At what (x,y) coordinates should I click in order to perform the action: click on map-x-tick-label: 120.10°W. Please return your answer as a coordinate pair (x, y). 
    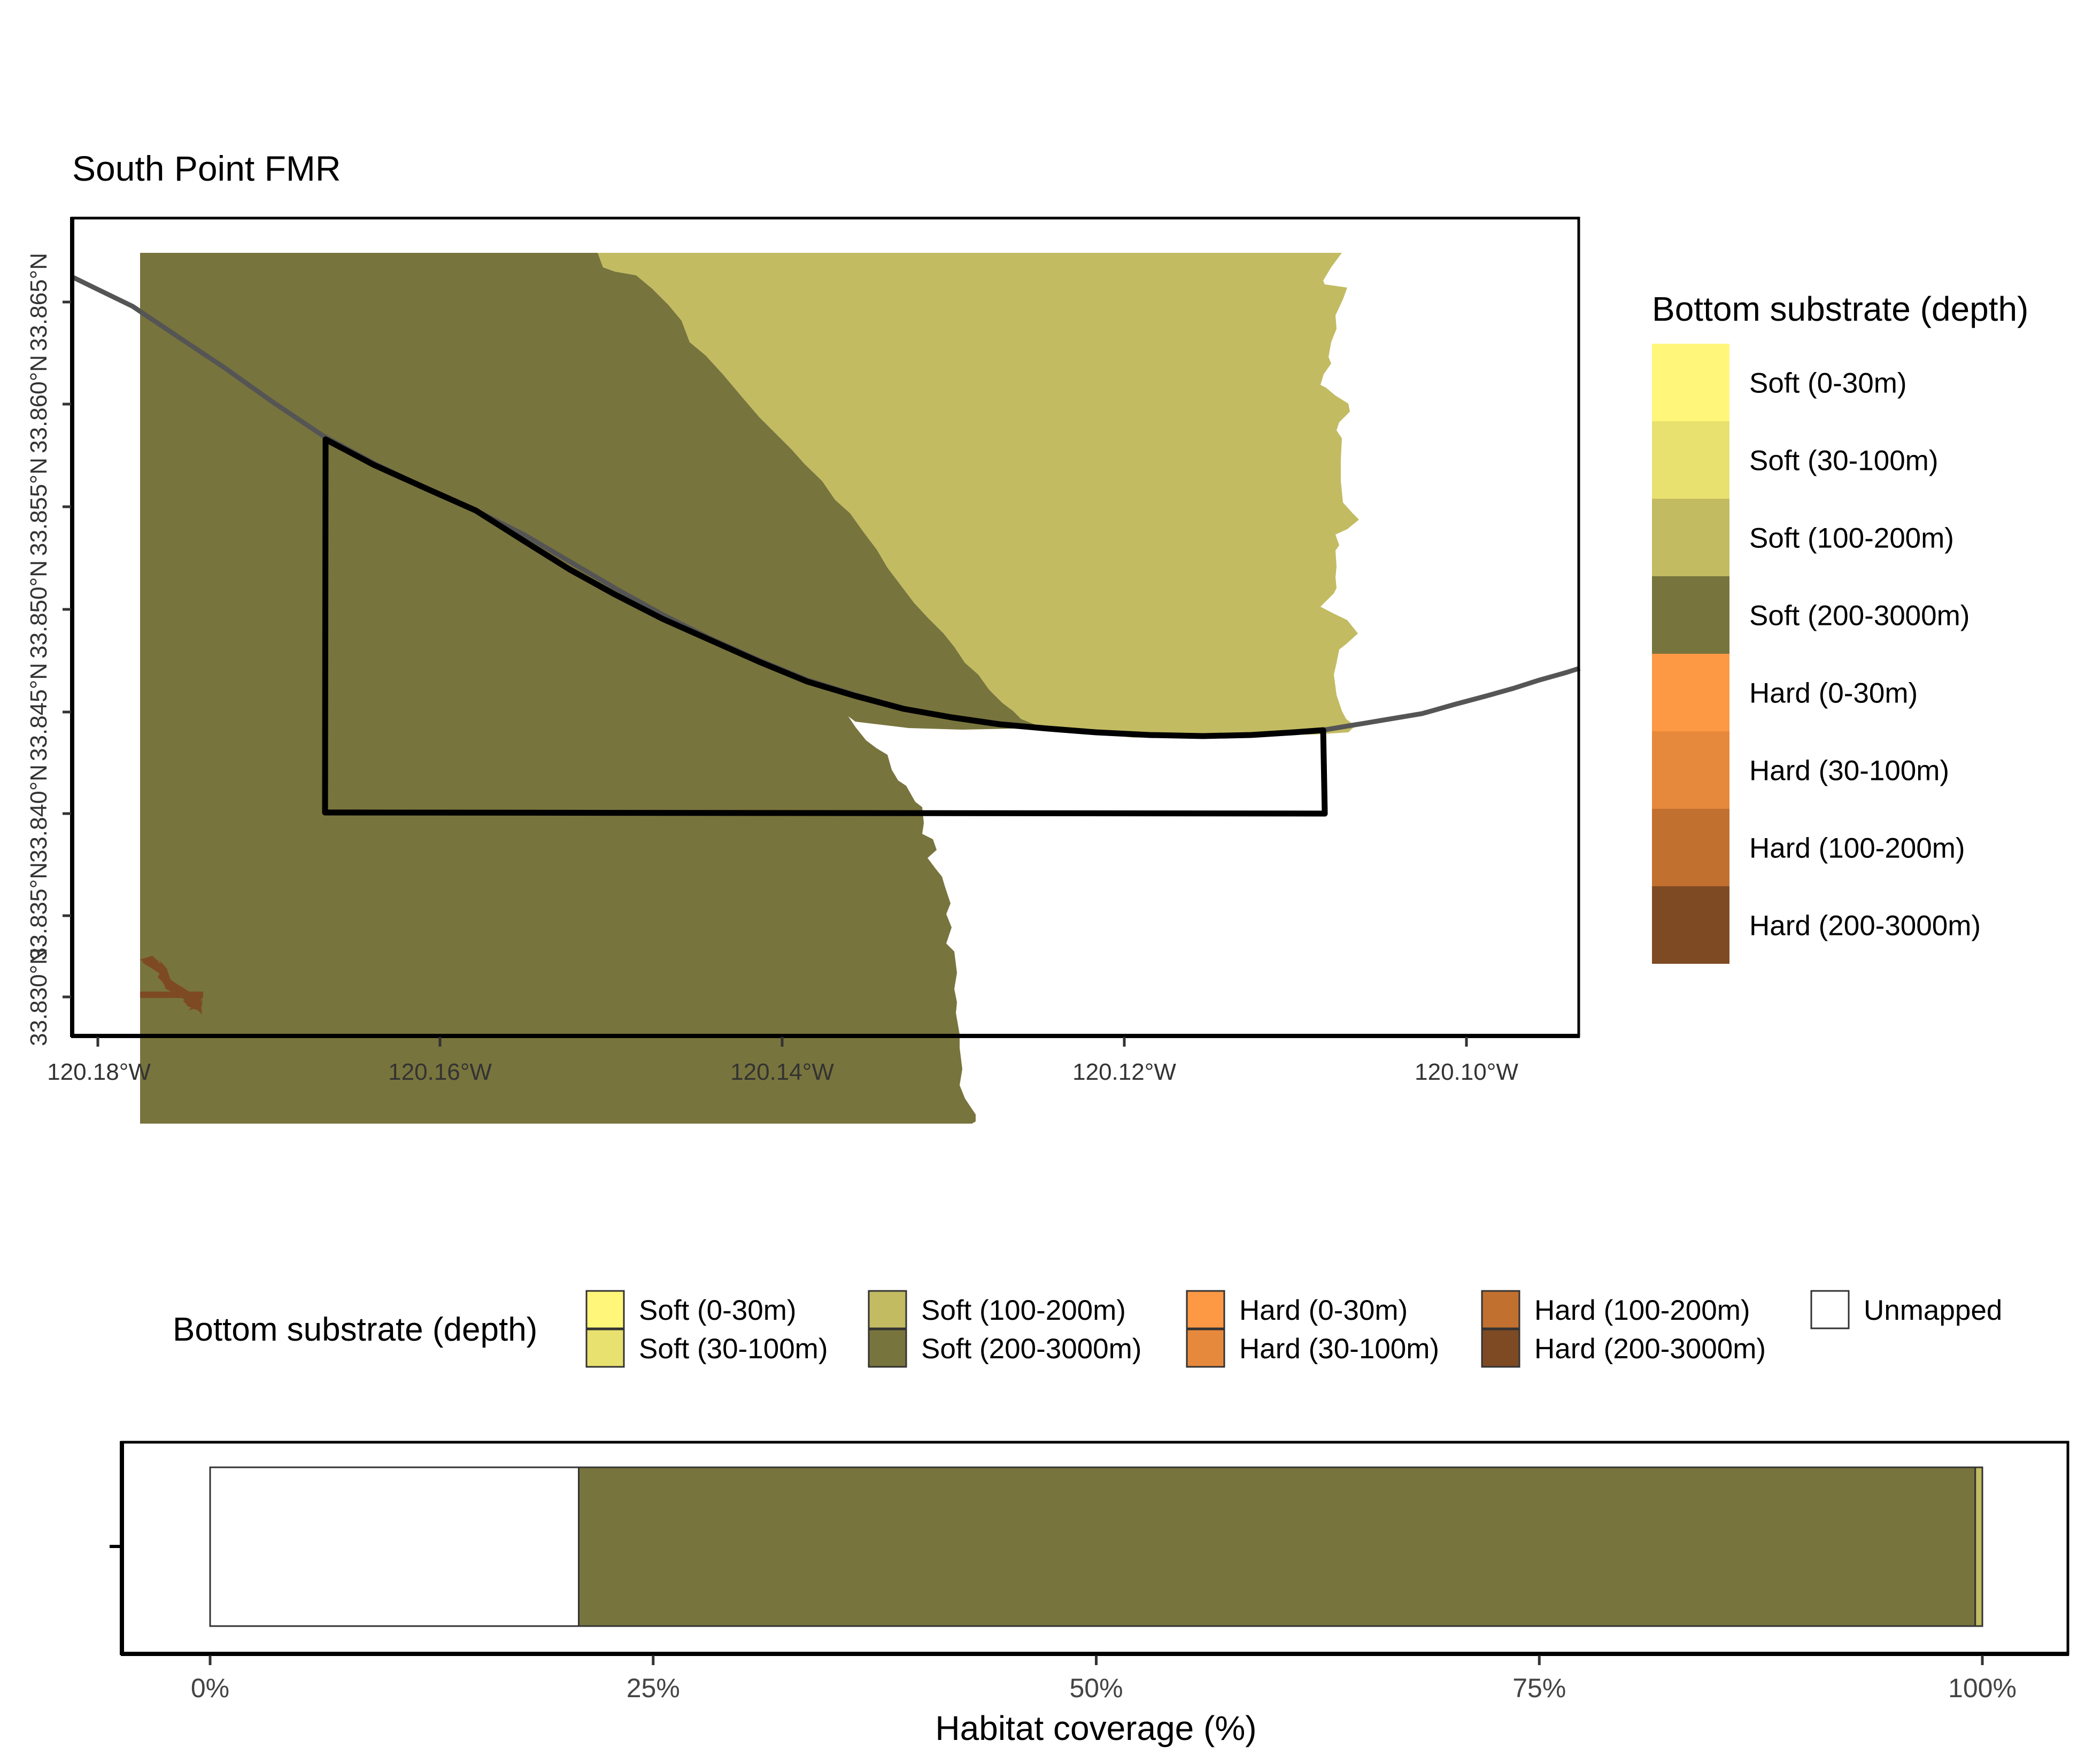
    Looking at the image, I should click on (1466, 1072).